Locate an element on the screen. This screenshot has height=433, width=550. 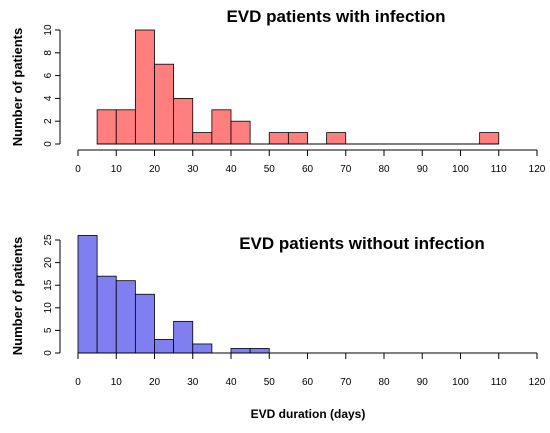
y-tick-label: 6 is located at coordinates (48, 75).